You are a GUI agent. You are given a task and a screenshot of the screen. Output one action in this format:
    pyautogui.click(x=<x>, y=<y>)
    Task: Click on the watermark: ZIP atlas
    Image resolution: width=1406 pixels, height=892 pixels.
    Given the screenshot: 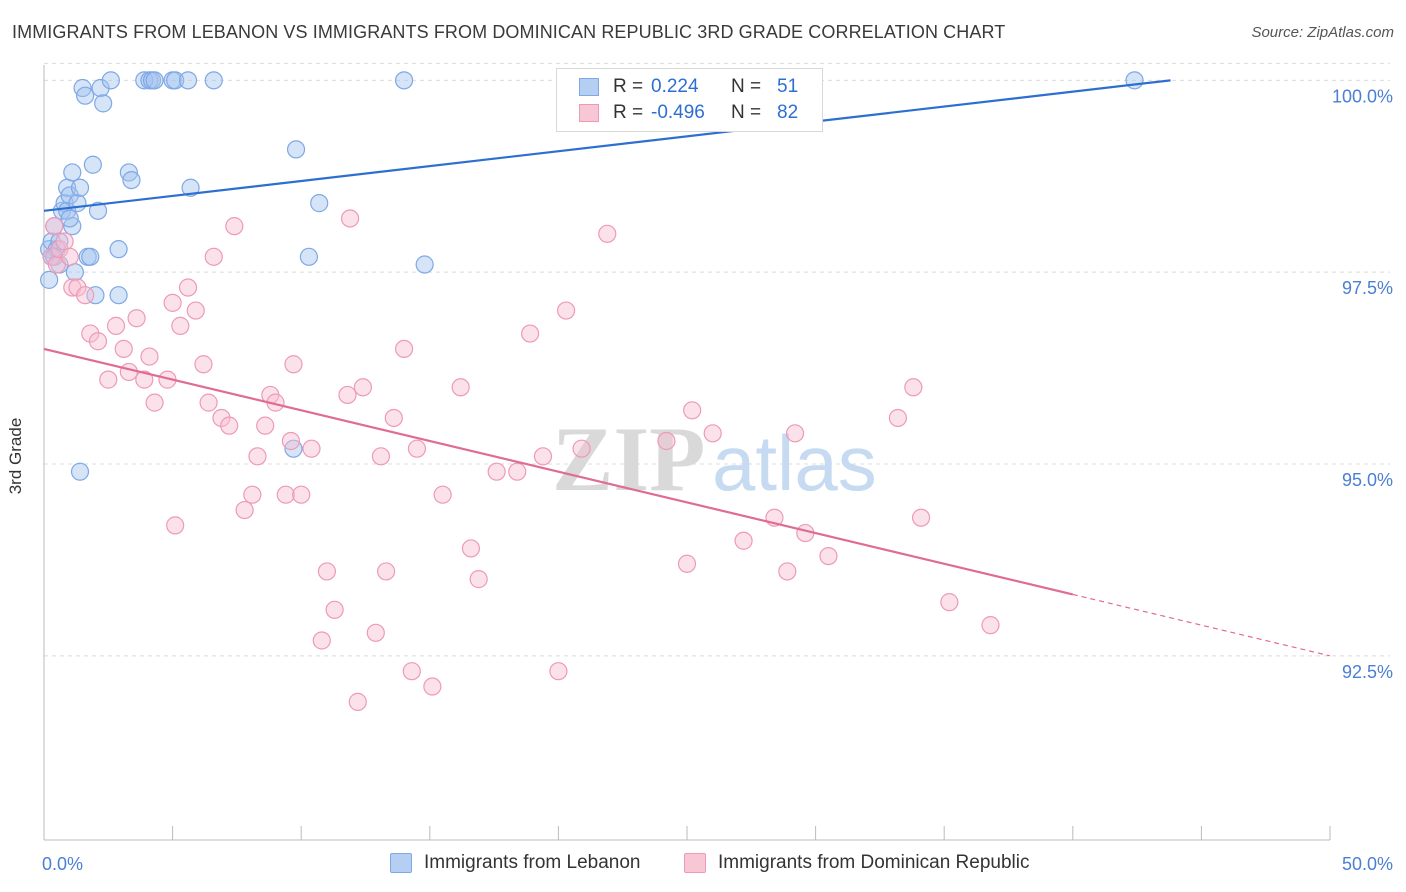 What is the action you would take?
    pyautogui.click(x=714, y=459)
    